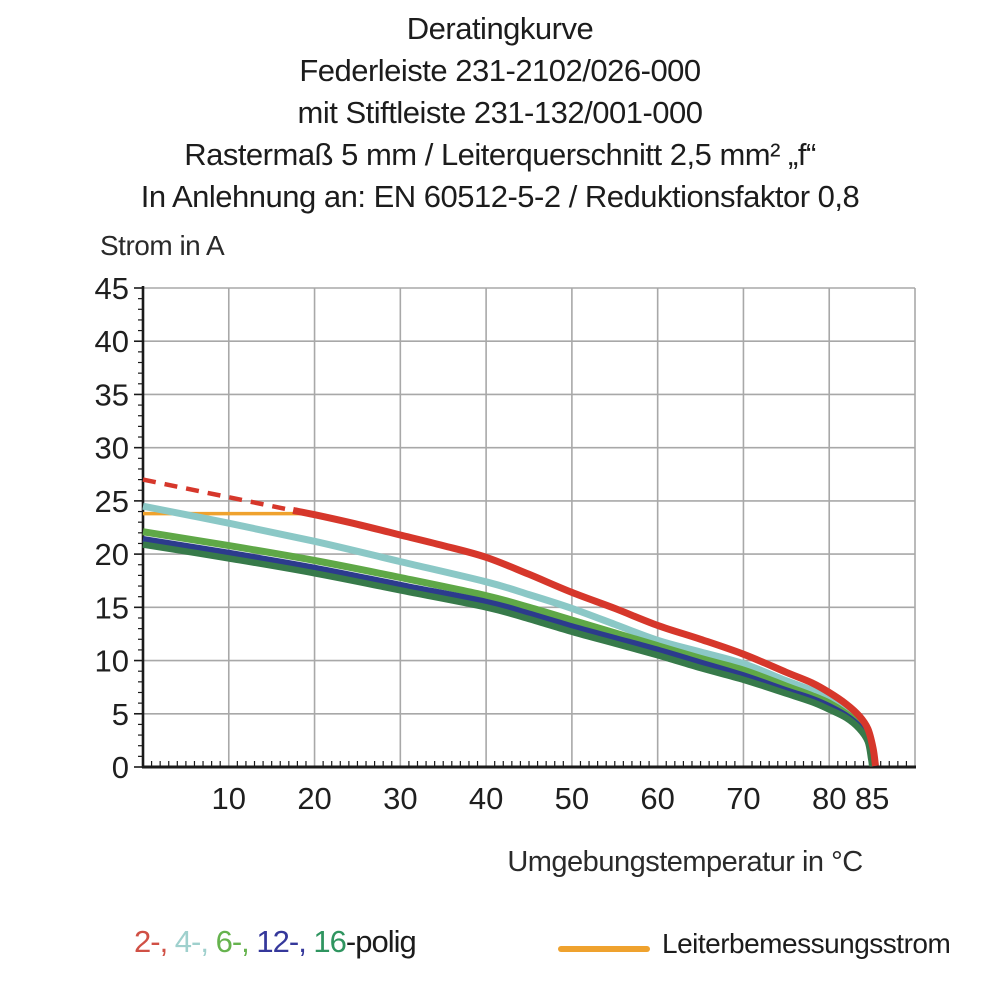 The height and width of the screenshot is (1000, 1000). I want to click on y-tick-label: 0, so click(120, 767).